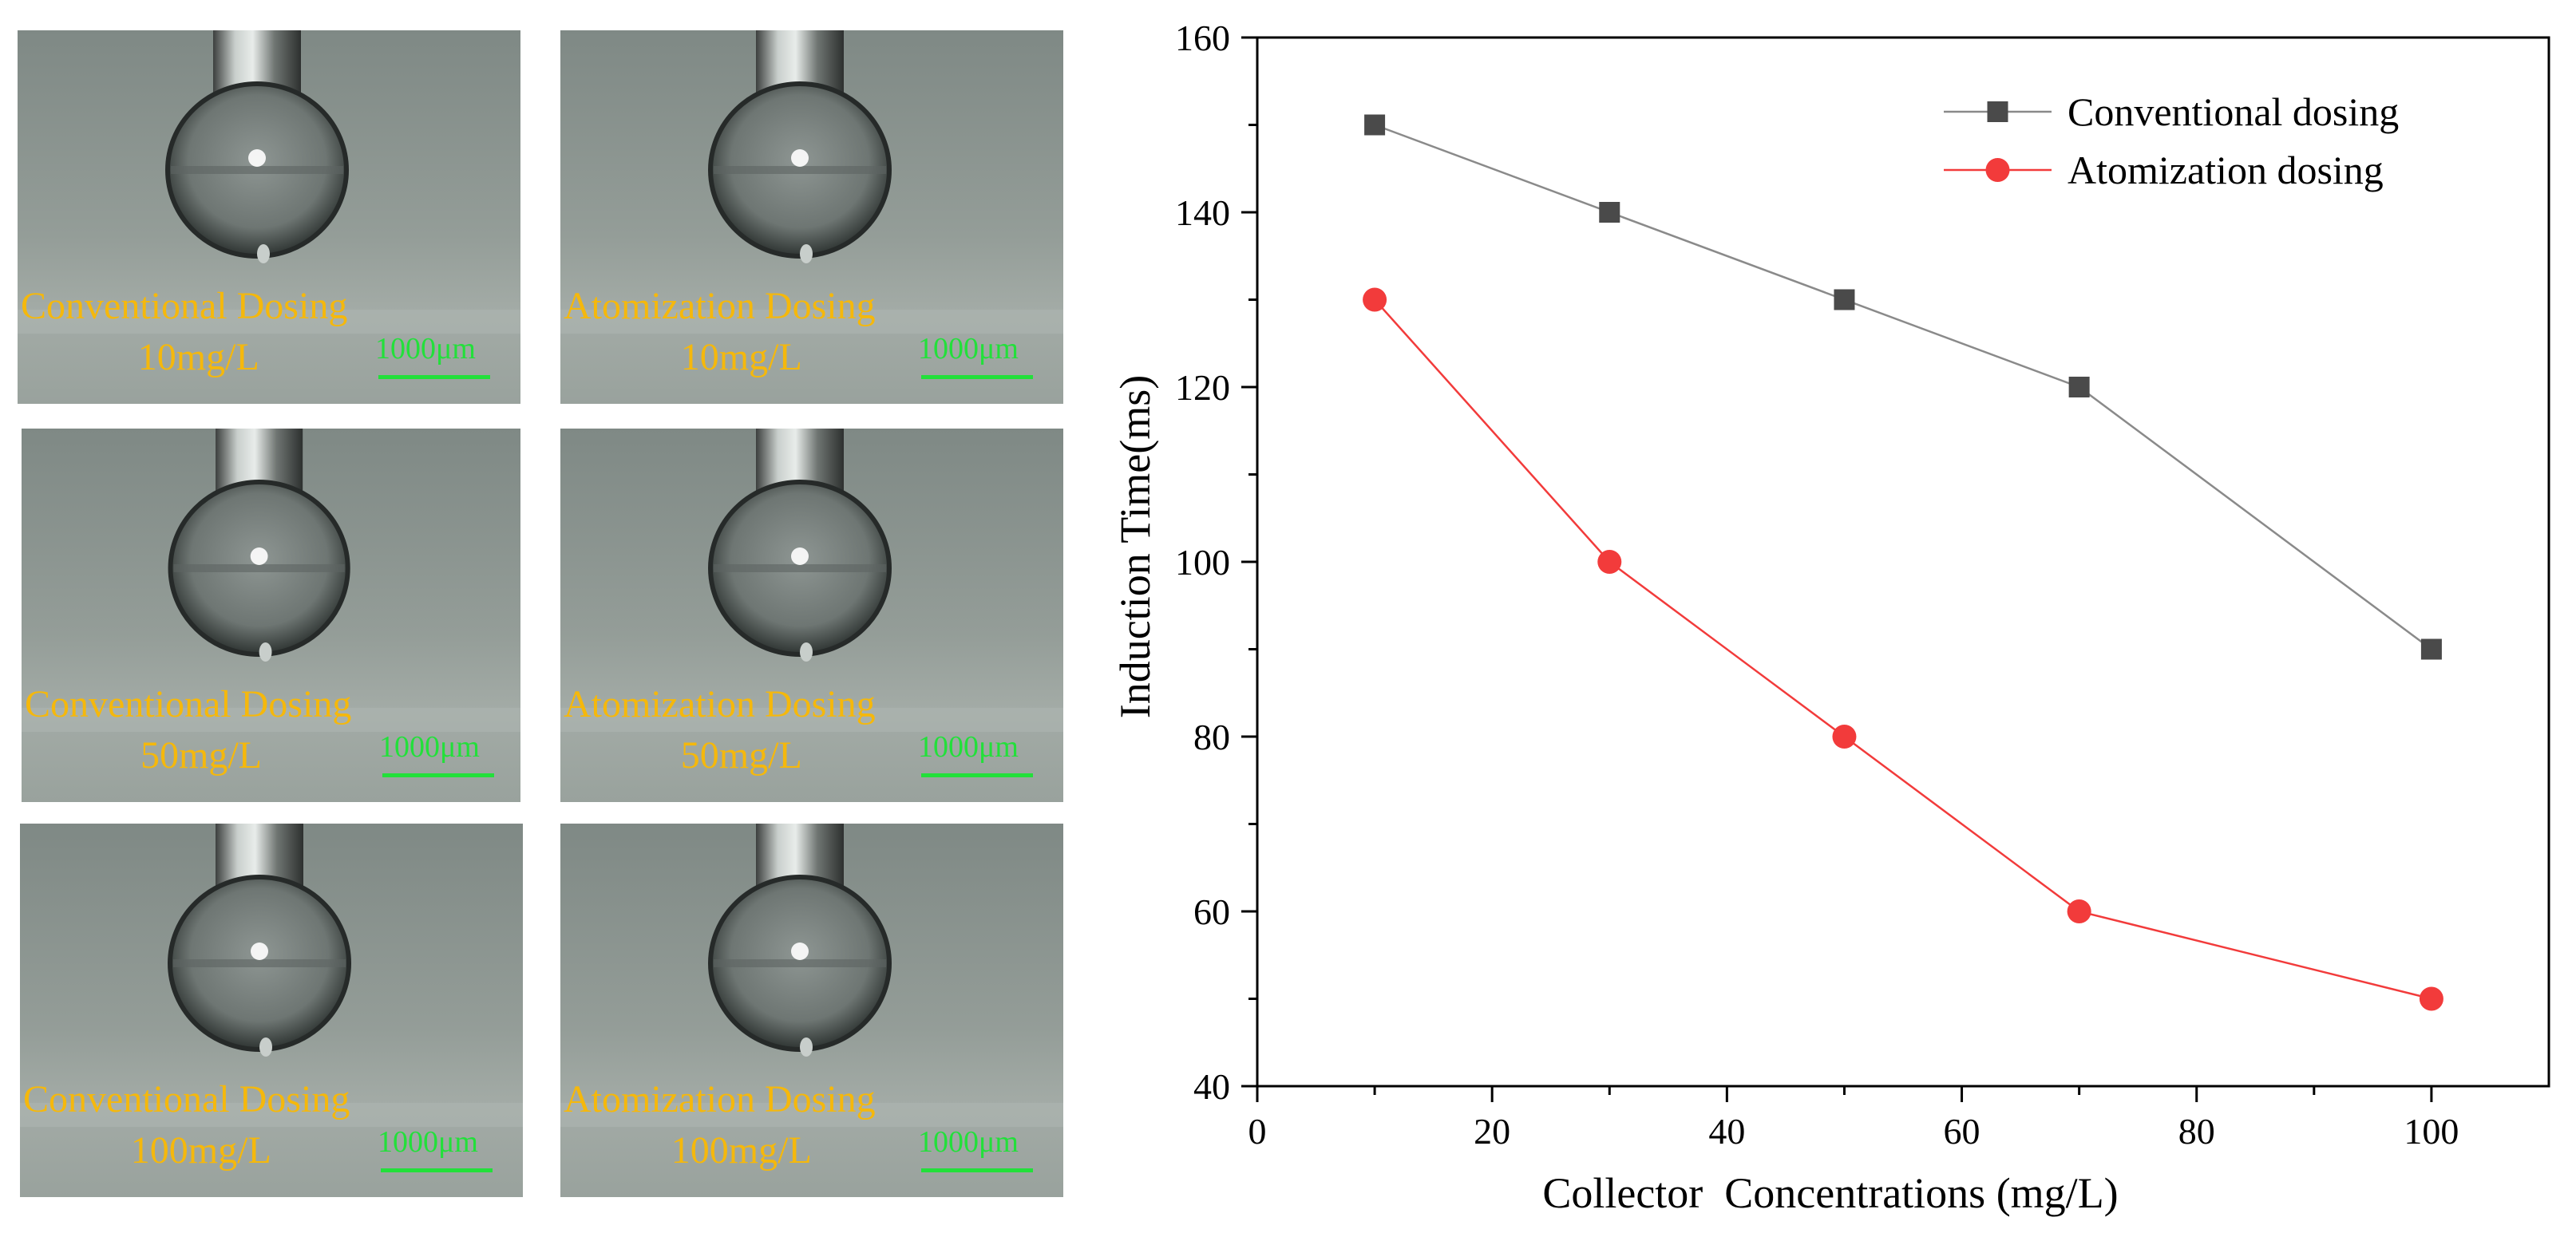 The image size is (2576, 1237). What do you see at coordinates (1998, 170) in the screenshot?
I see `legend-marker-circle` at bounding box center [1998, 170].